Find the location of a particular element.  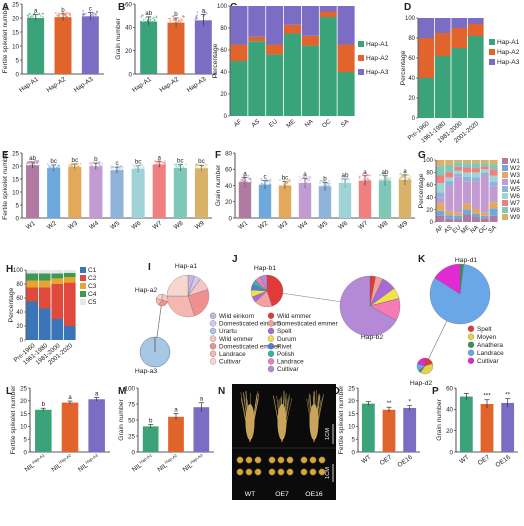

x-tick-label-F-3: W4 is located at coordinates (303, 225).